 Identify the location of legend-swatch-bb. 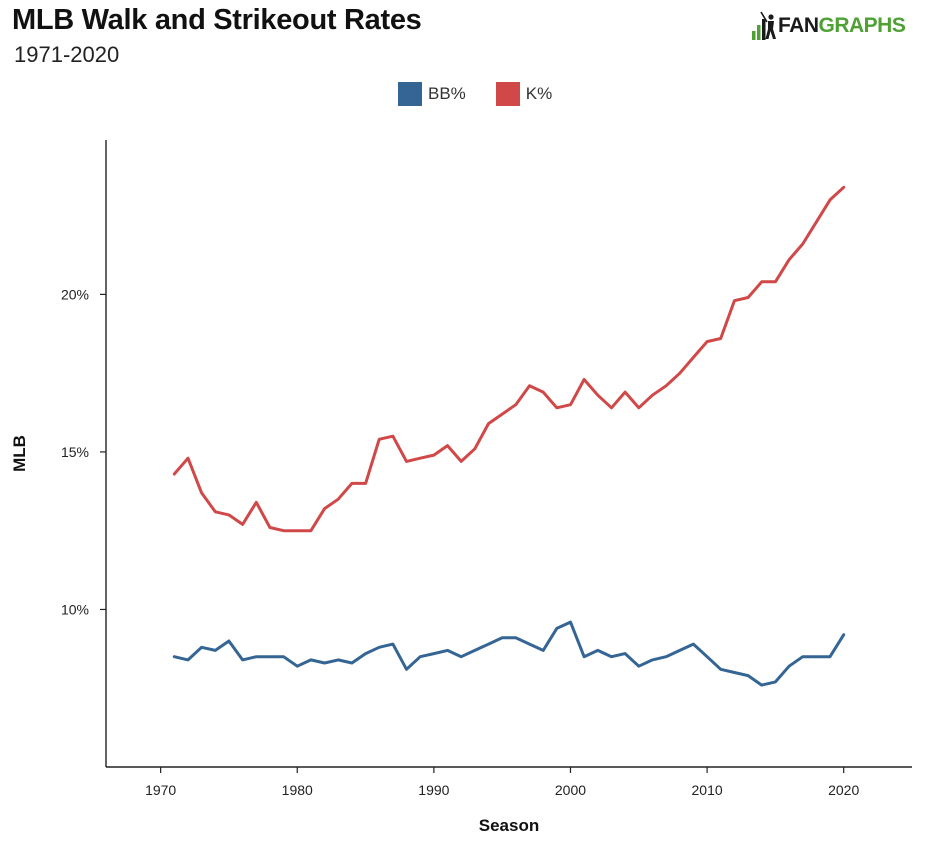
(410, 94).